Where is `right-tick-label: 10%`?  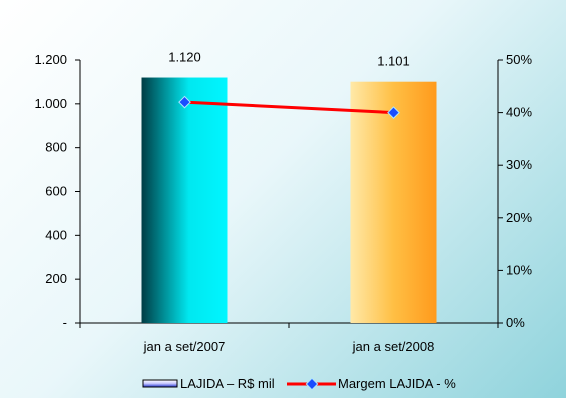
right-tick-label: 10% is located at coordinates (519, 269).